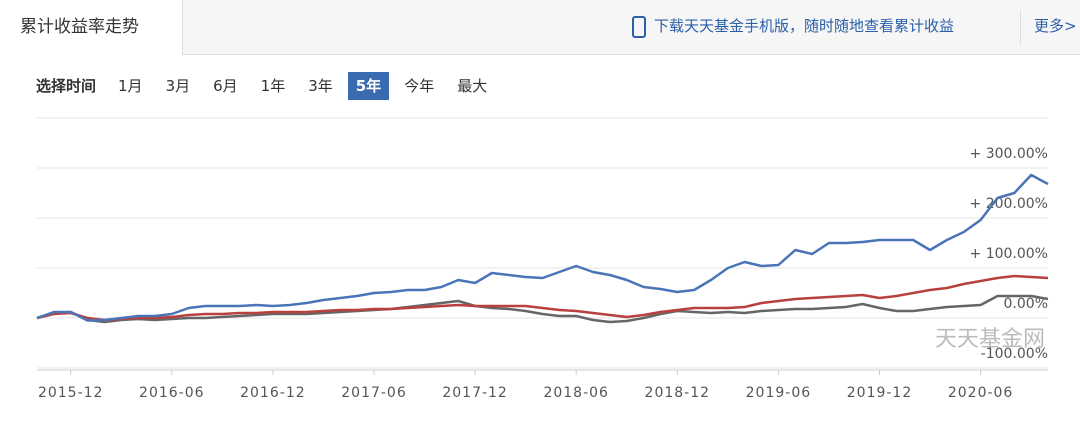  Describe the element at coordinates (779, 393) in the screenshot. I see `x-tick-label: 2019-06` at that location.